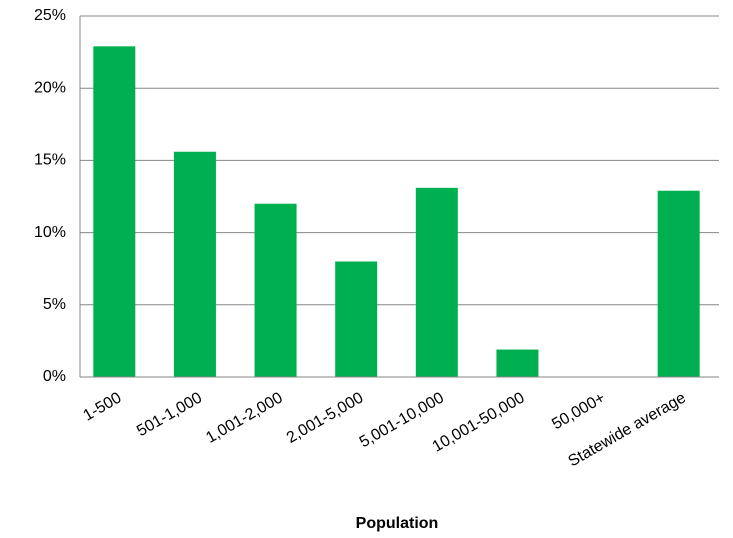 This screenshot has height=538, width=733. I want to click on y-tick-label: 10%, so click(50, 232).